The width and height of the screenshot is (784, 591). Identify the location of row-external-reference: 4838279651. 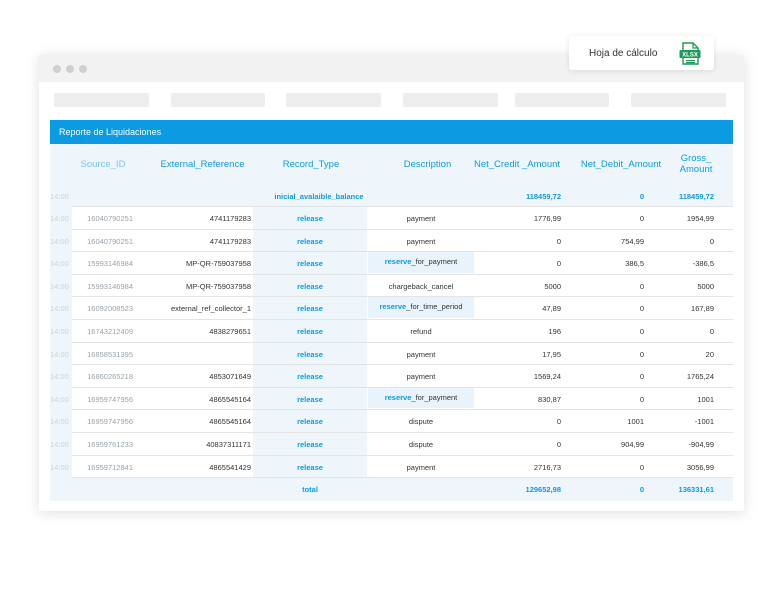
(230, 331).